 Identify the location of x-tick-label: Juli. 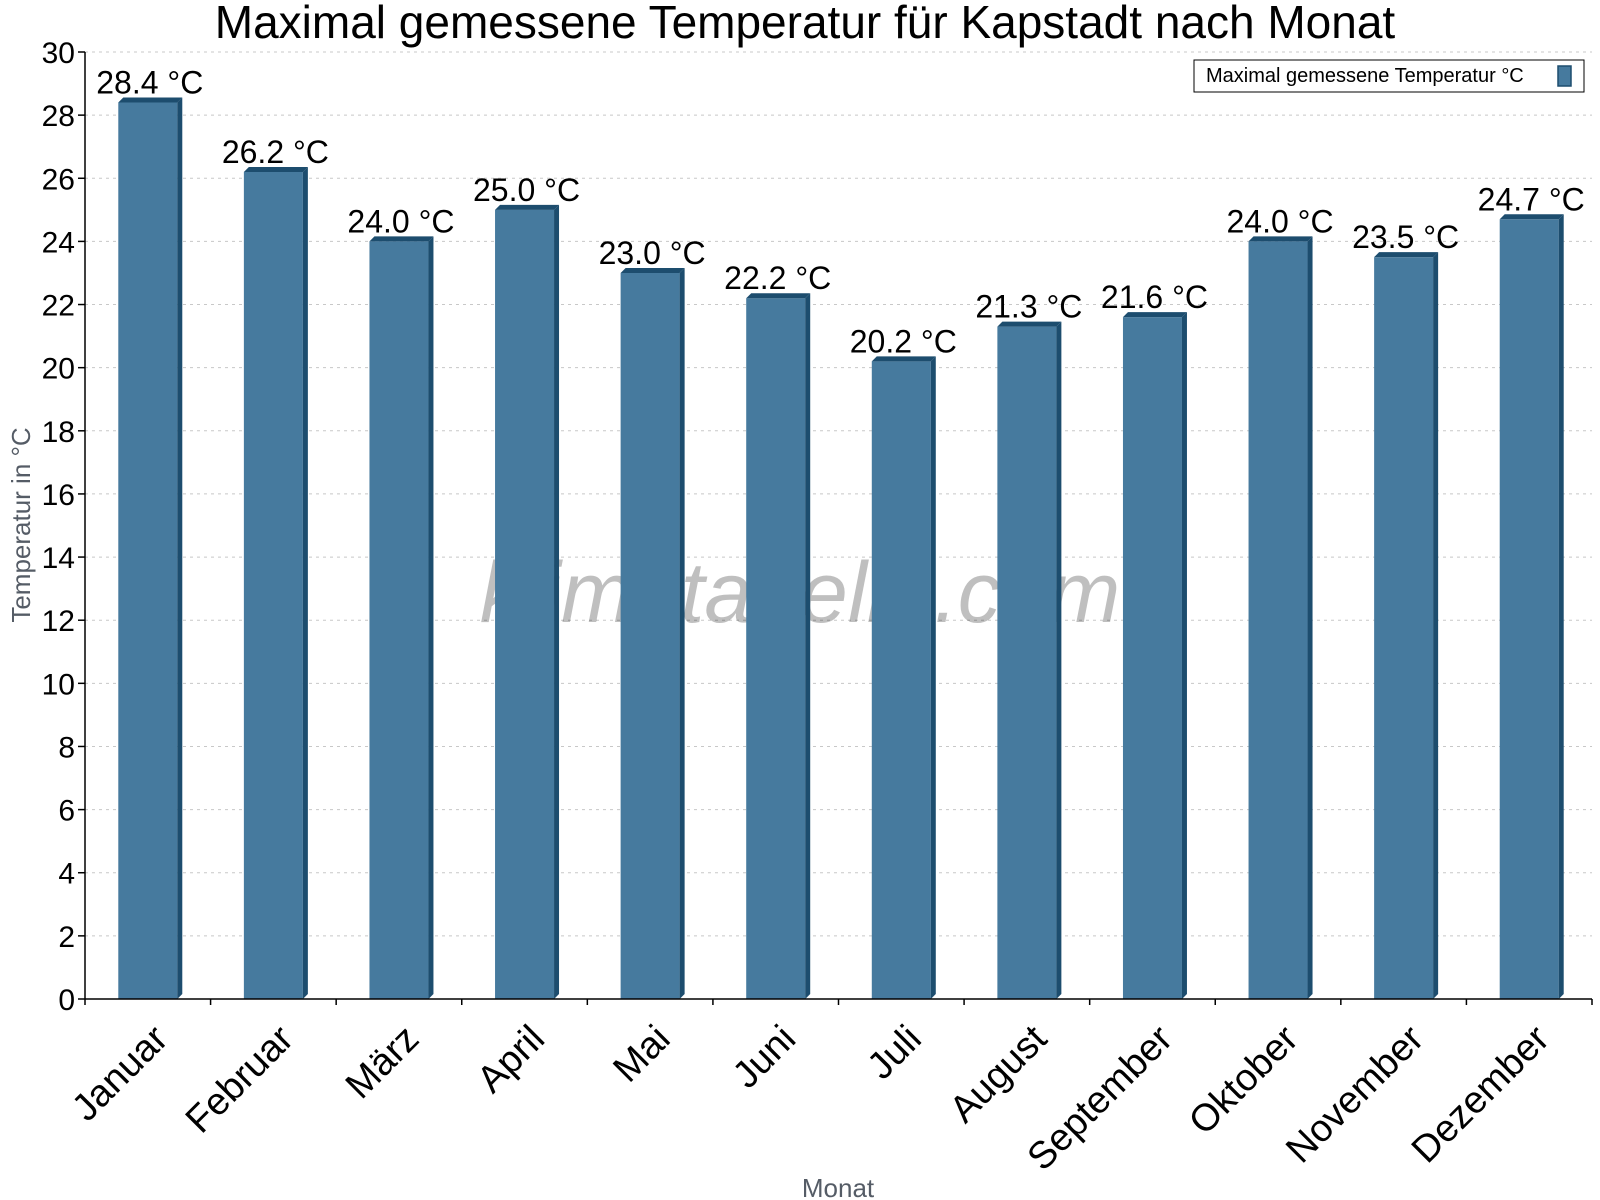
(895, 1053).